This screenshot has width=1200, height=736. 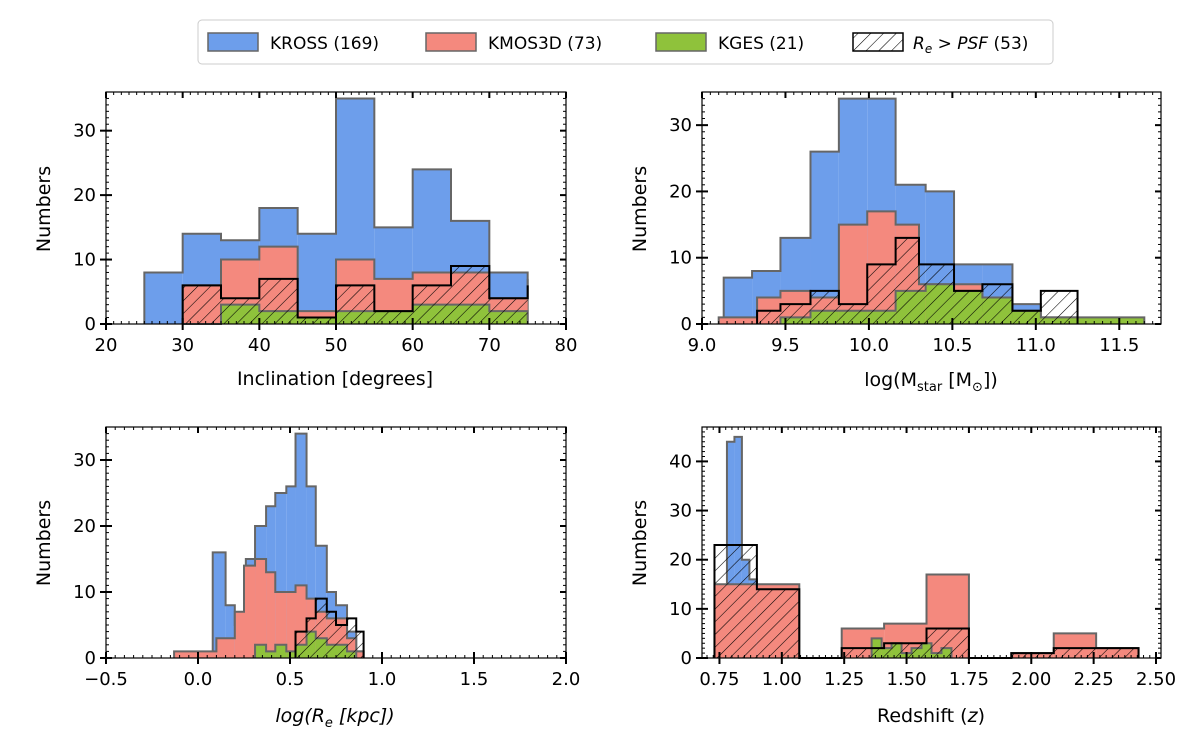 What do you see at coordinates (259, 345) in the screenshot?
I see `x-tick-label: 40` at bounding box center [259, 345].